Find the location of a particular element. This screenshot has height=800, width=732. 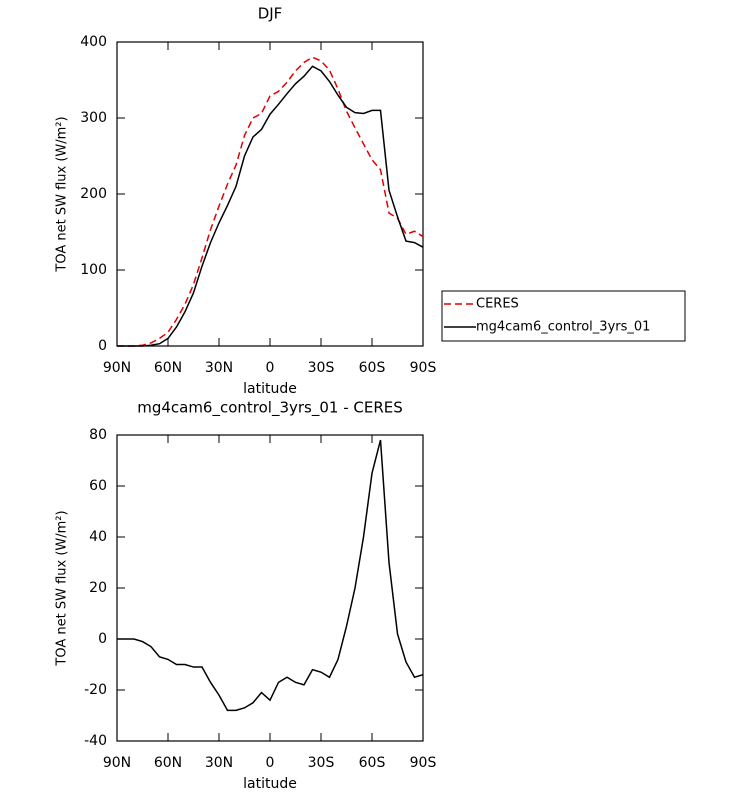

y-tick-label: 20 is located at coordinates (98, 588).